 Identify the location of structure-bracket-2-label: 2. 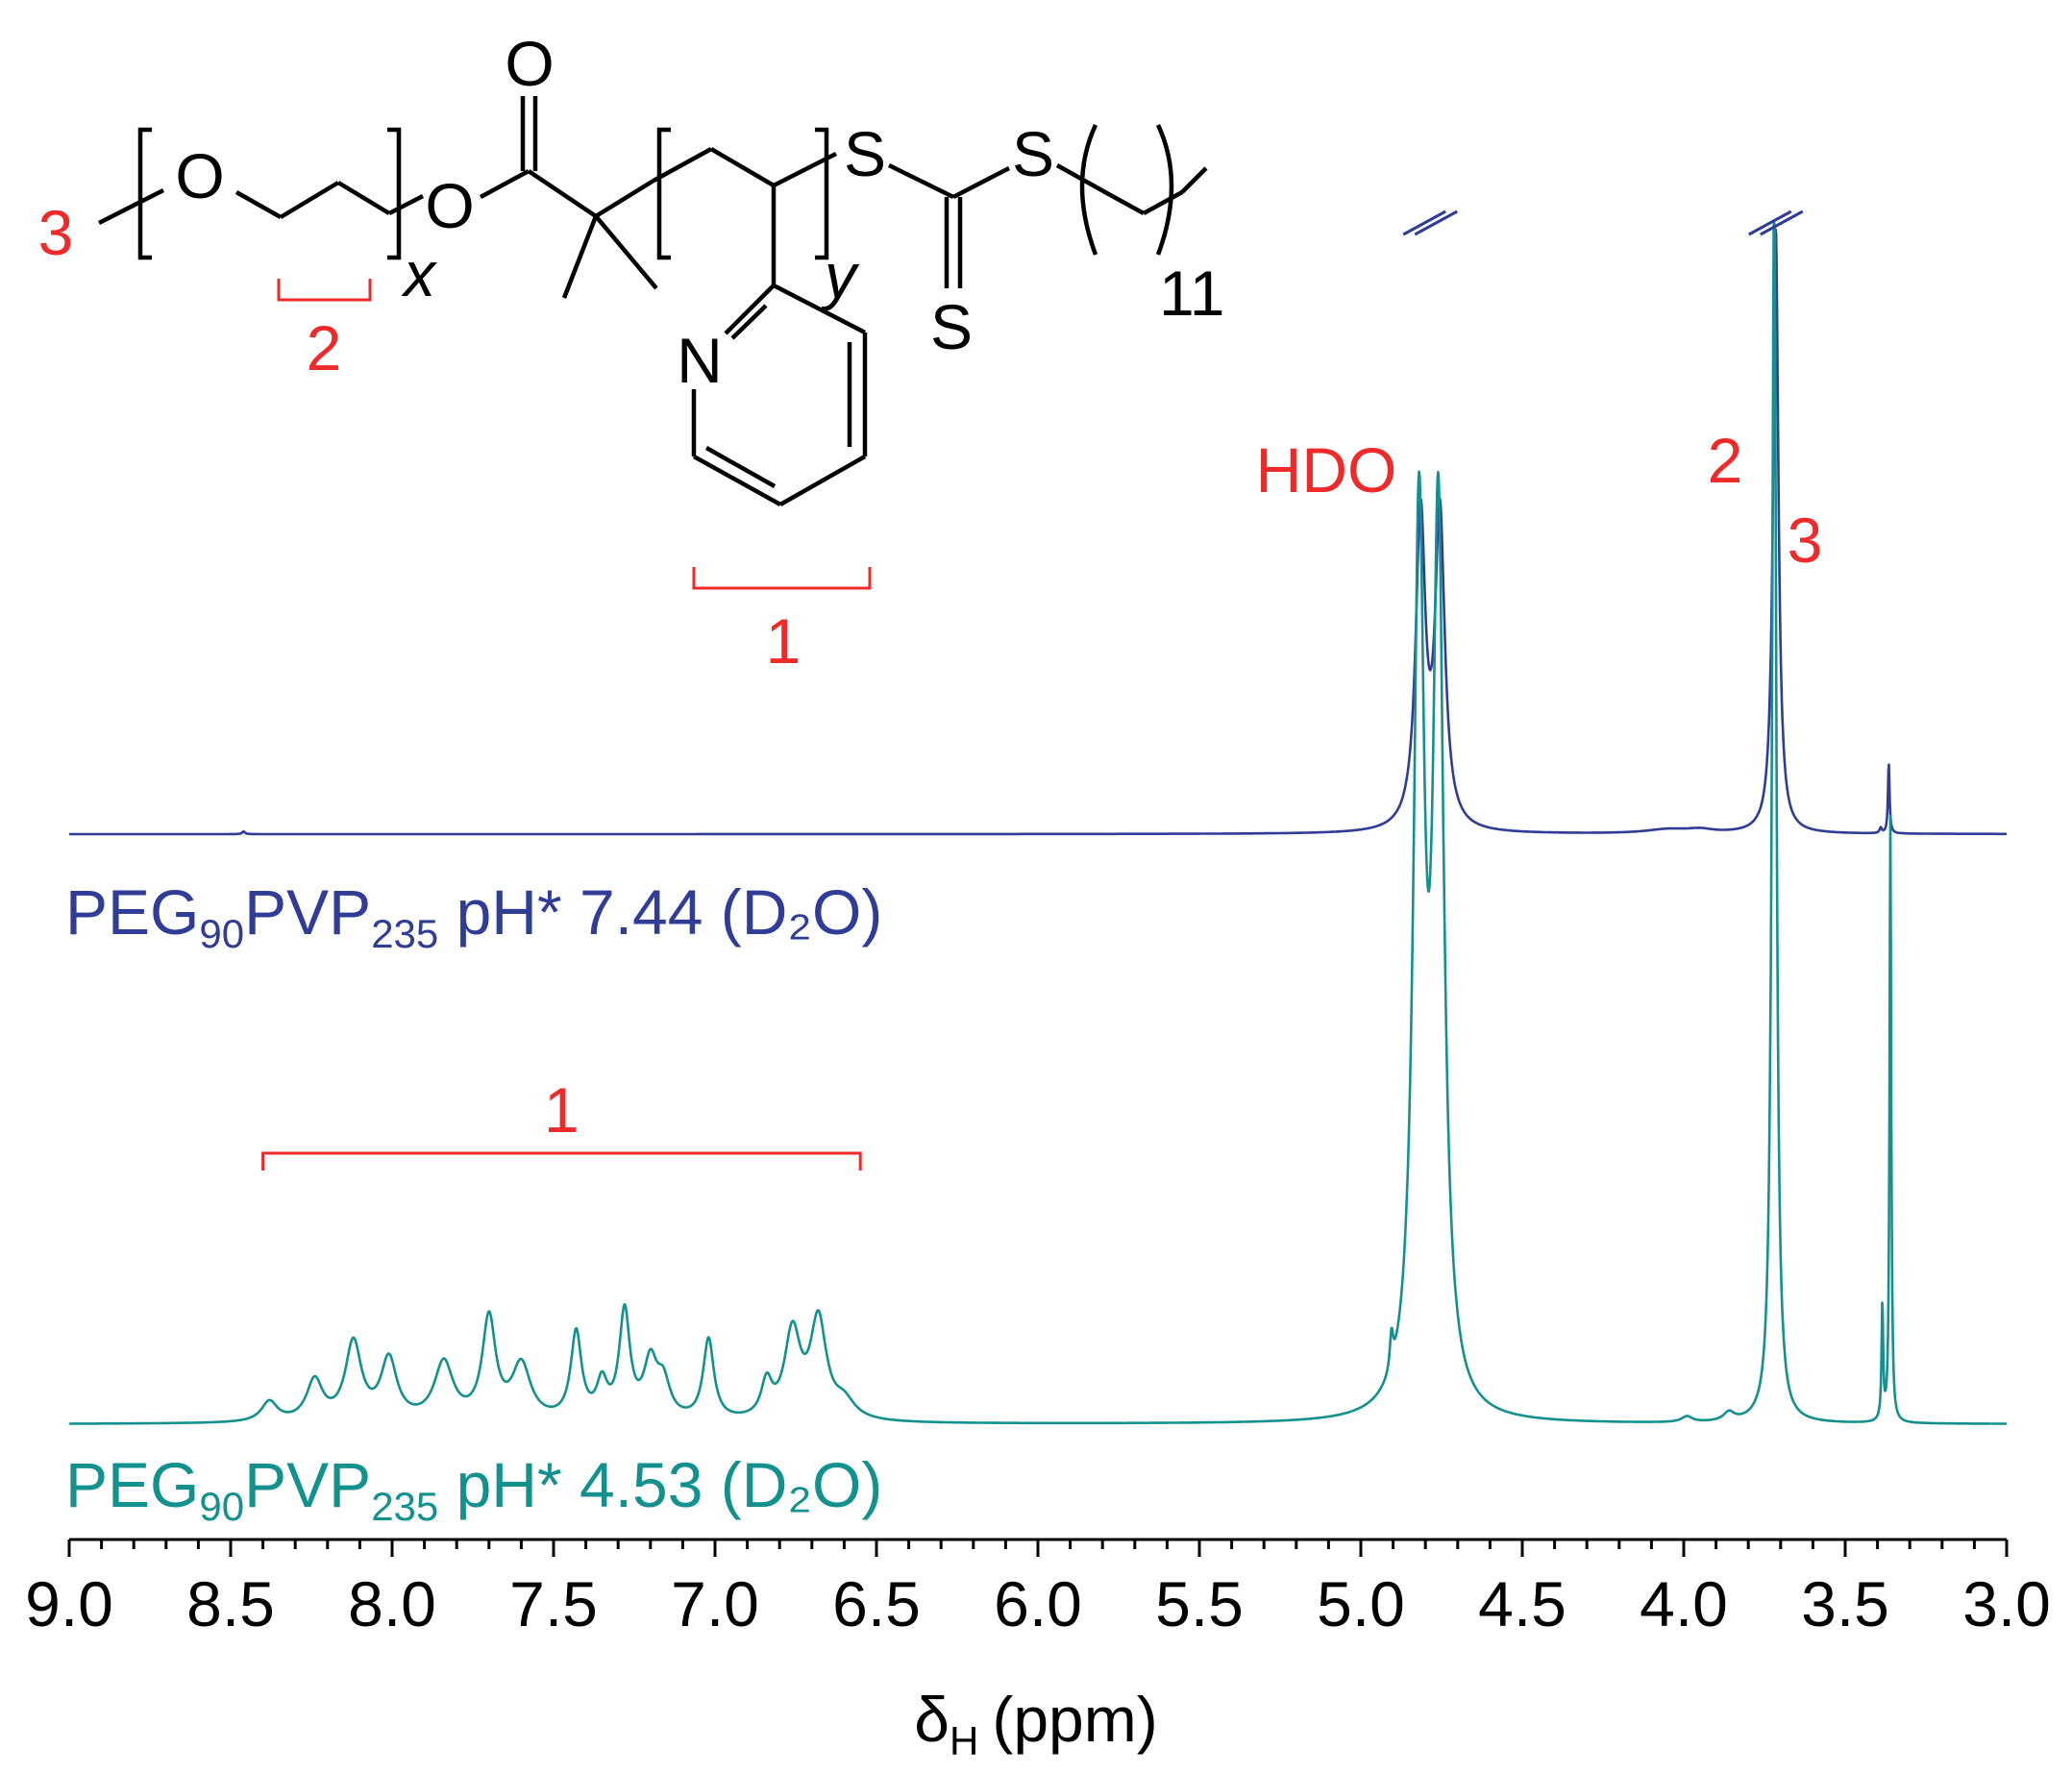
(324, 347).